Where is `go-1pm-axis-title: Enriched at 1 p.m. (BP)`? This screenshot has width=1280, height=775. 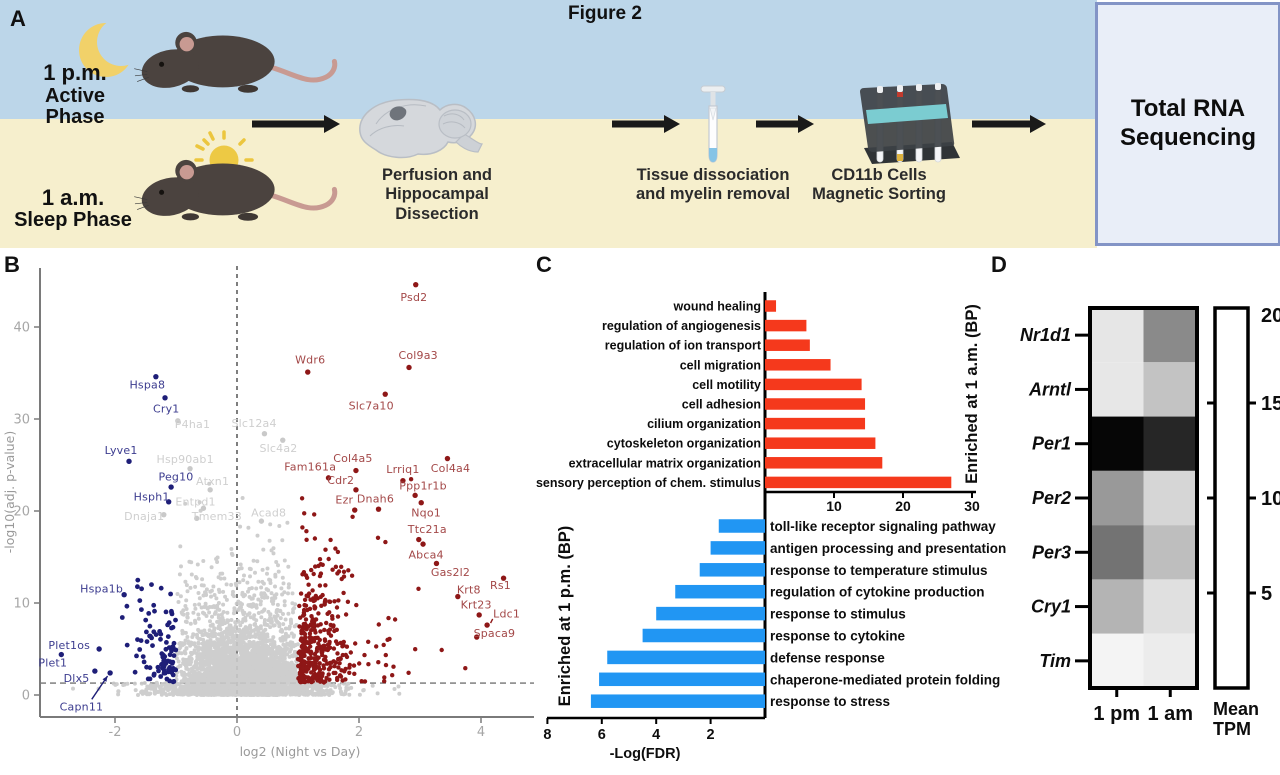
go-1pm-axis-title: Enriched at 1 p.m. (BP) is located at coordinates (565, 616).